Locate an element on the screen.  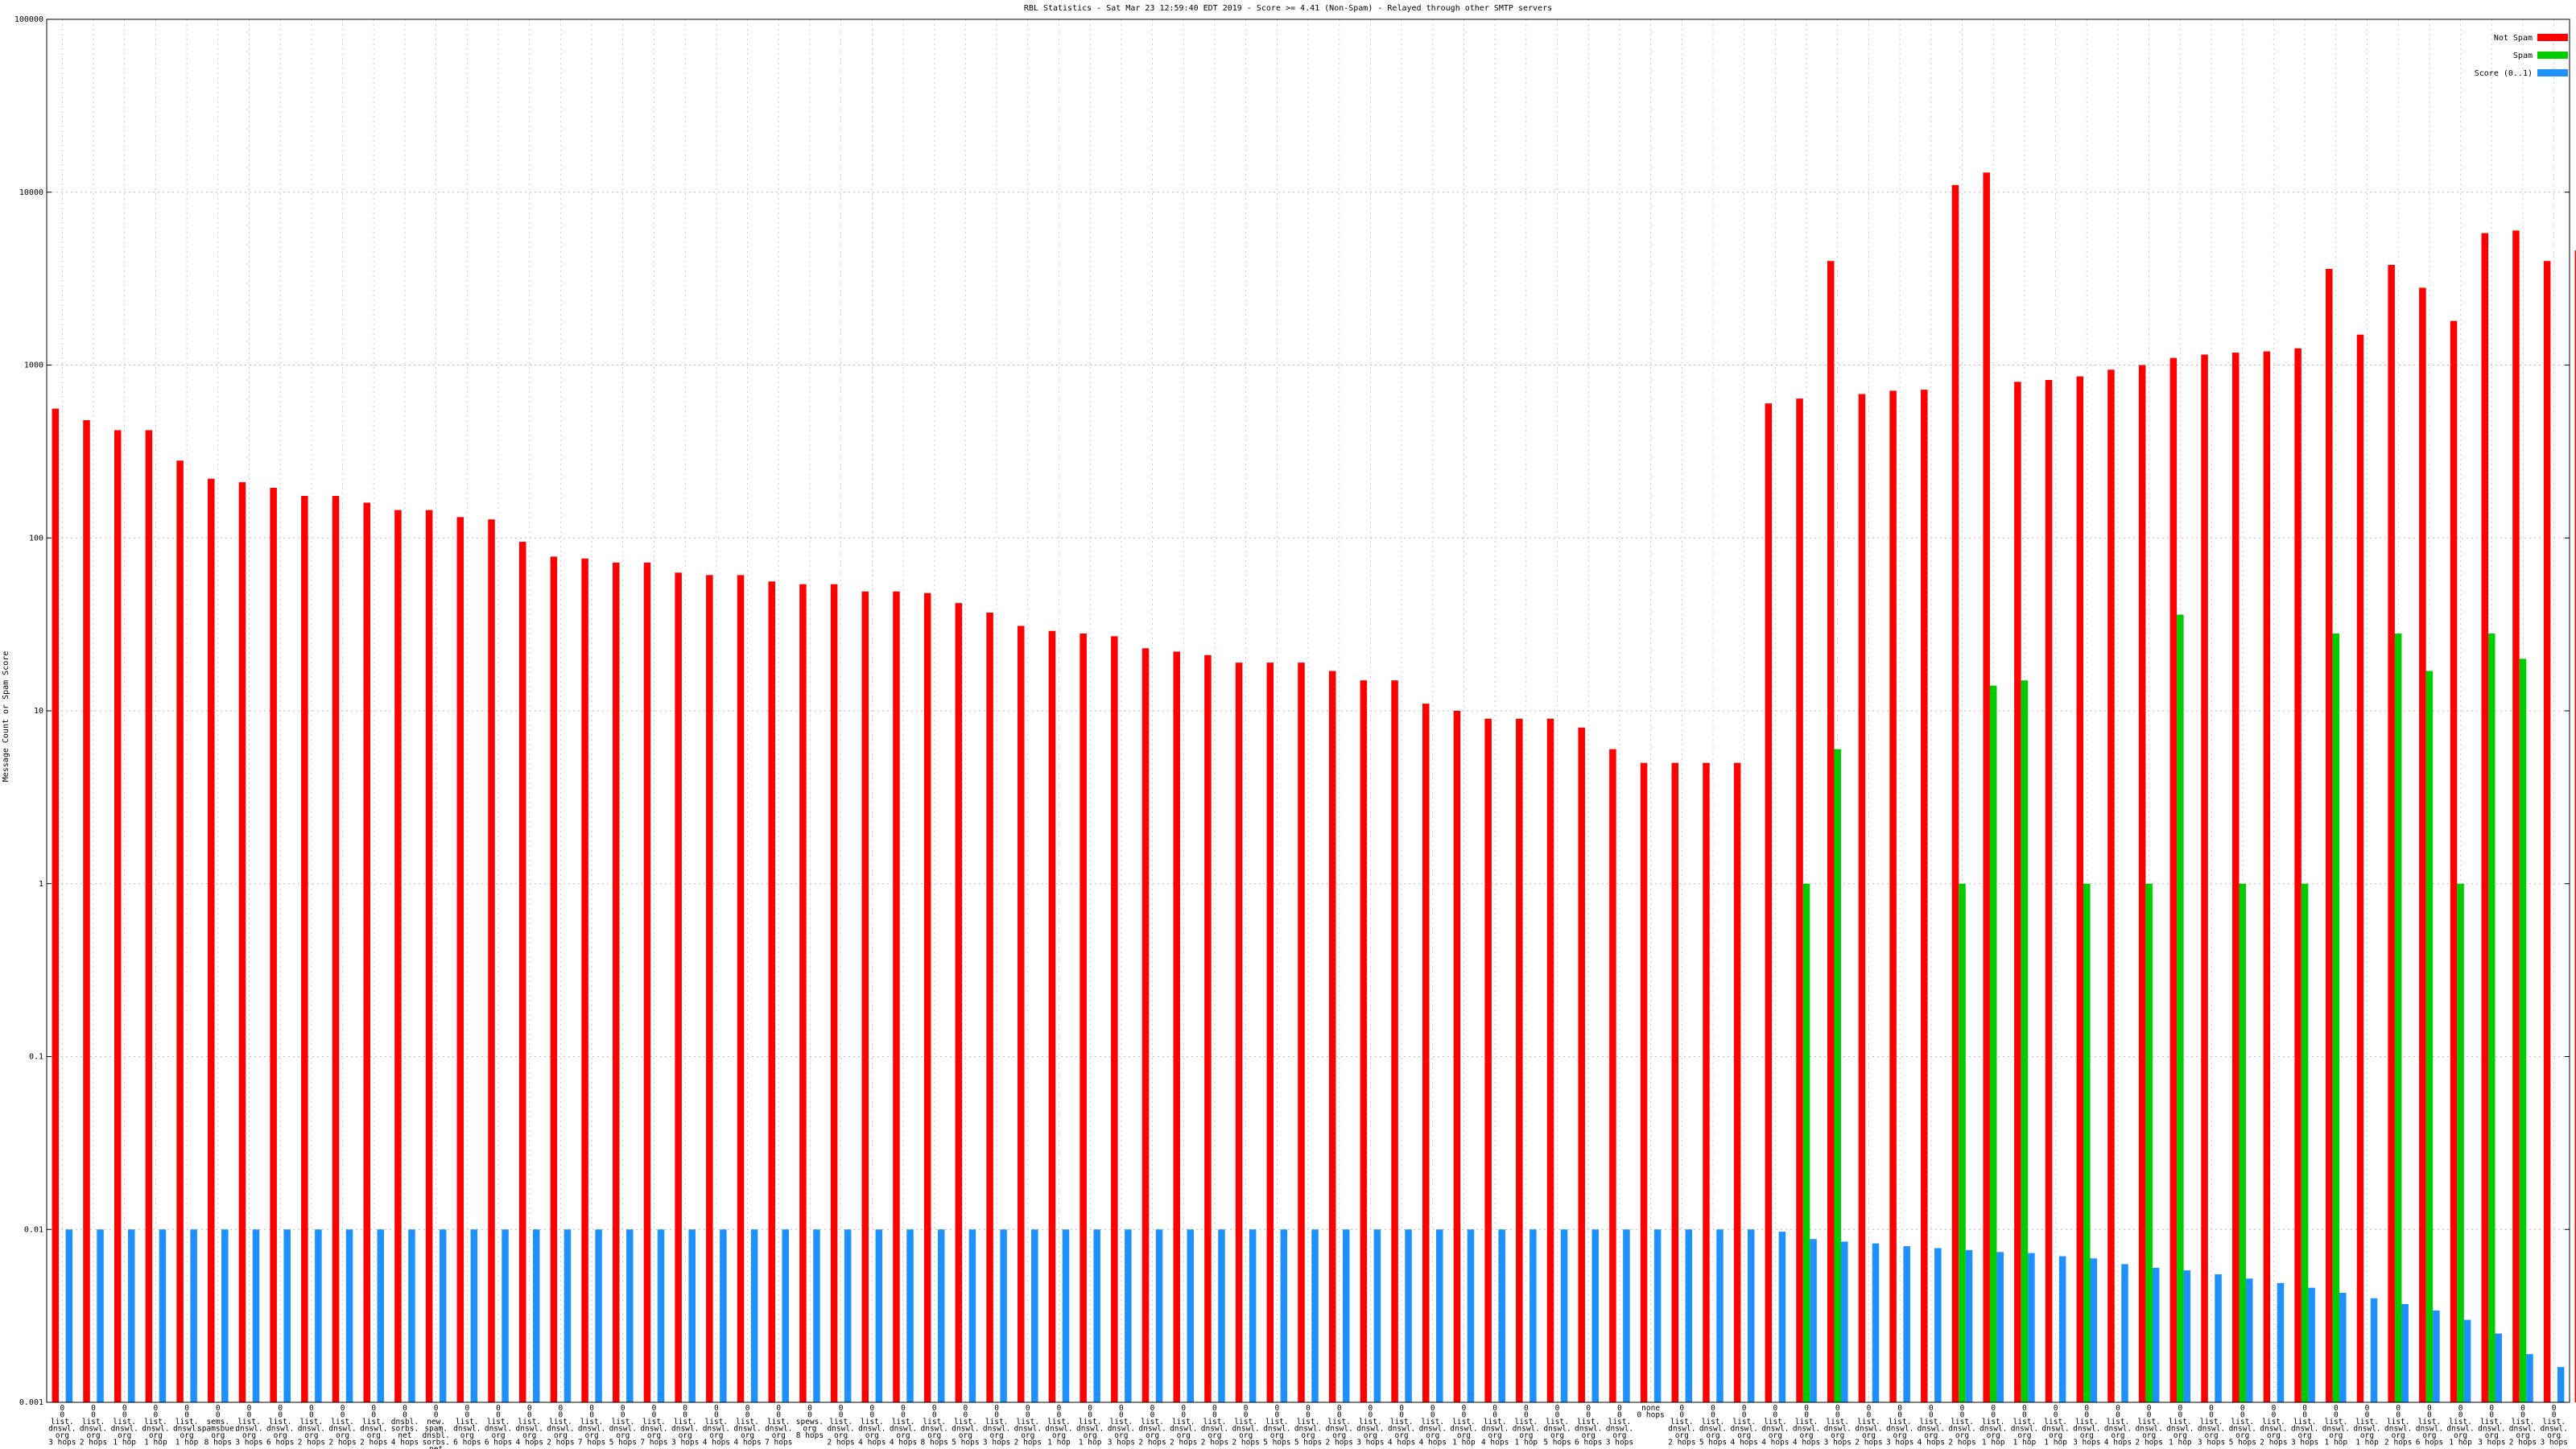
y-tick-label: 1 is located at coordinates (41, 885).